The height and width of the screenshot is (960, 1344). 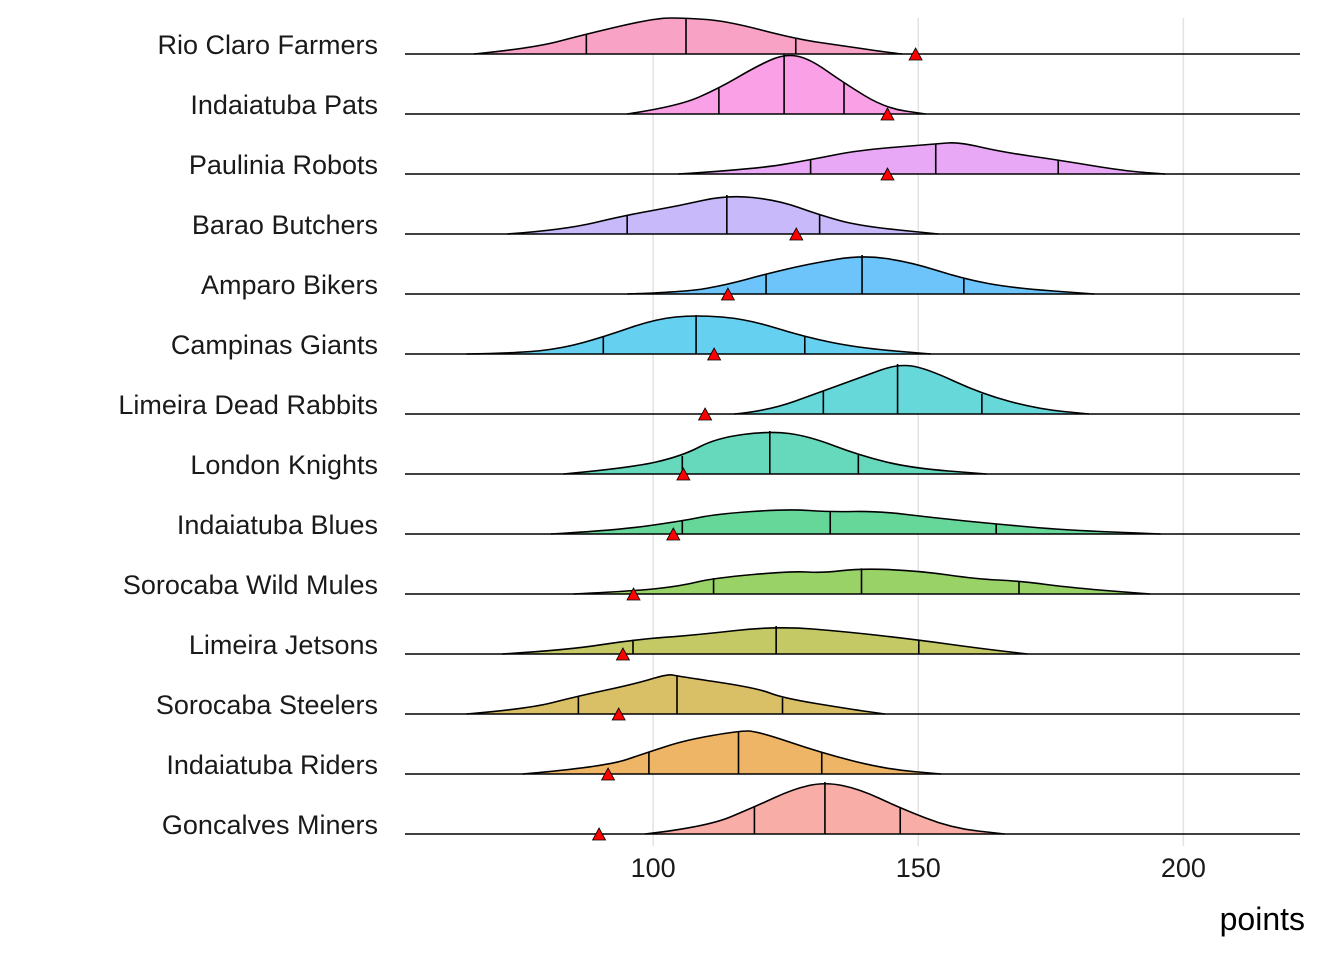 What do you see at coordinates (250, 585) in the screenshot?
I see `y-axis-label: Sorocaba Wild Mules` at bounding box center [250, 585].